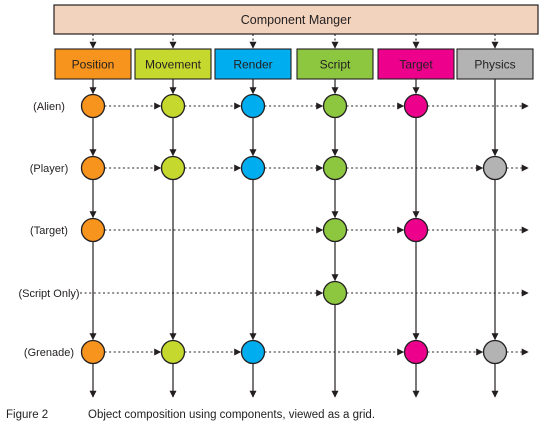  Describe the element at coordinates (93, 106) in the screenshot. I see `node-alien-position` at that location.